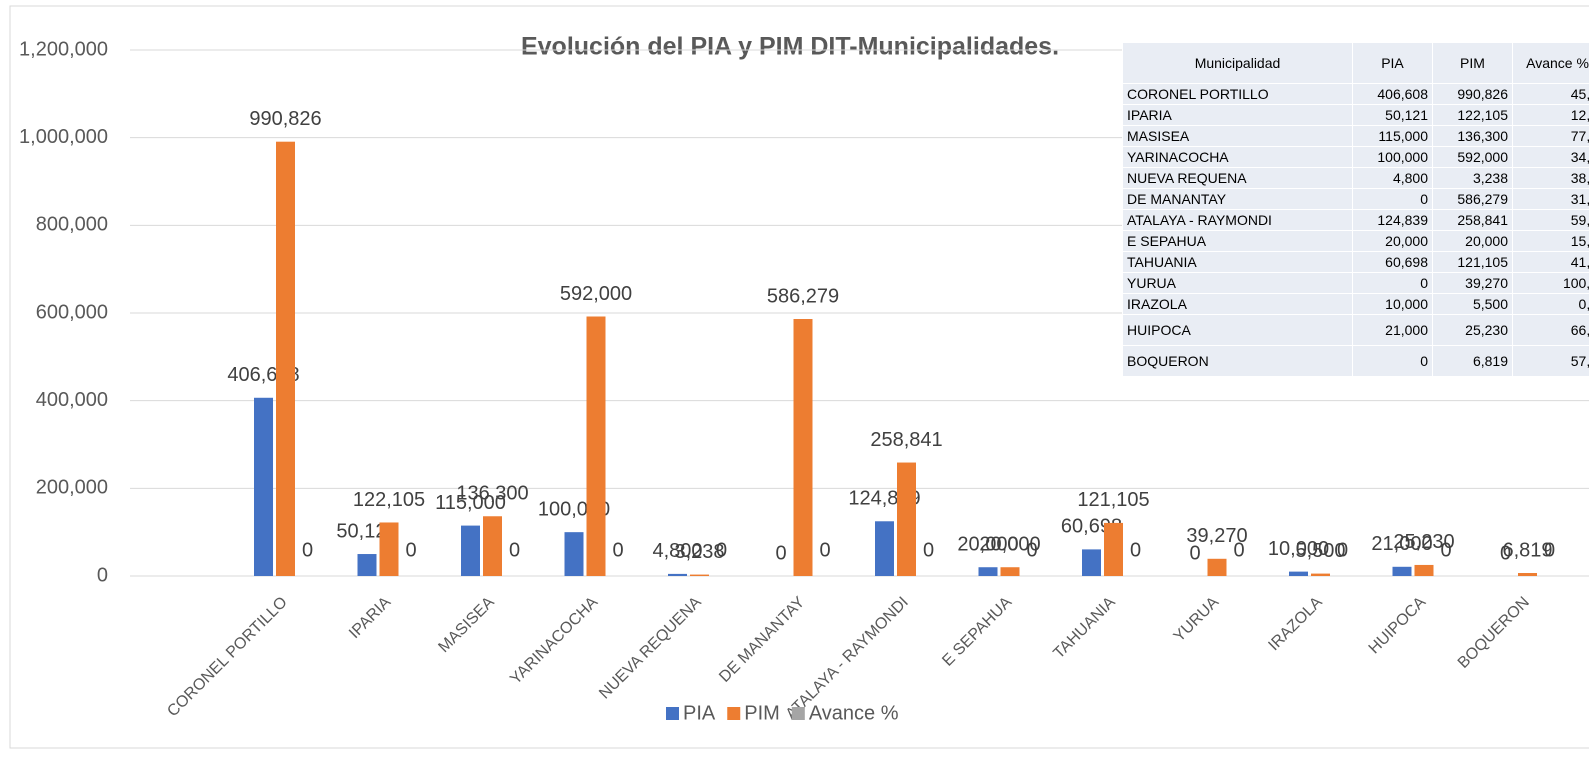  I want to click on data-label: 122,105, so click(389, 500).